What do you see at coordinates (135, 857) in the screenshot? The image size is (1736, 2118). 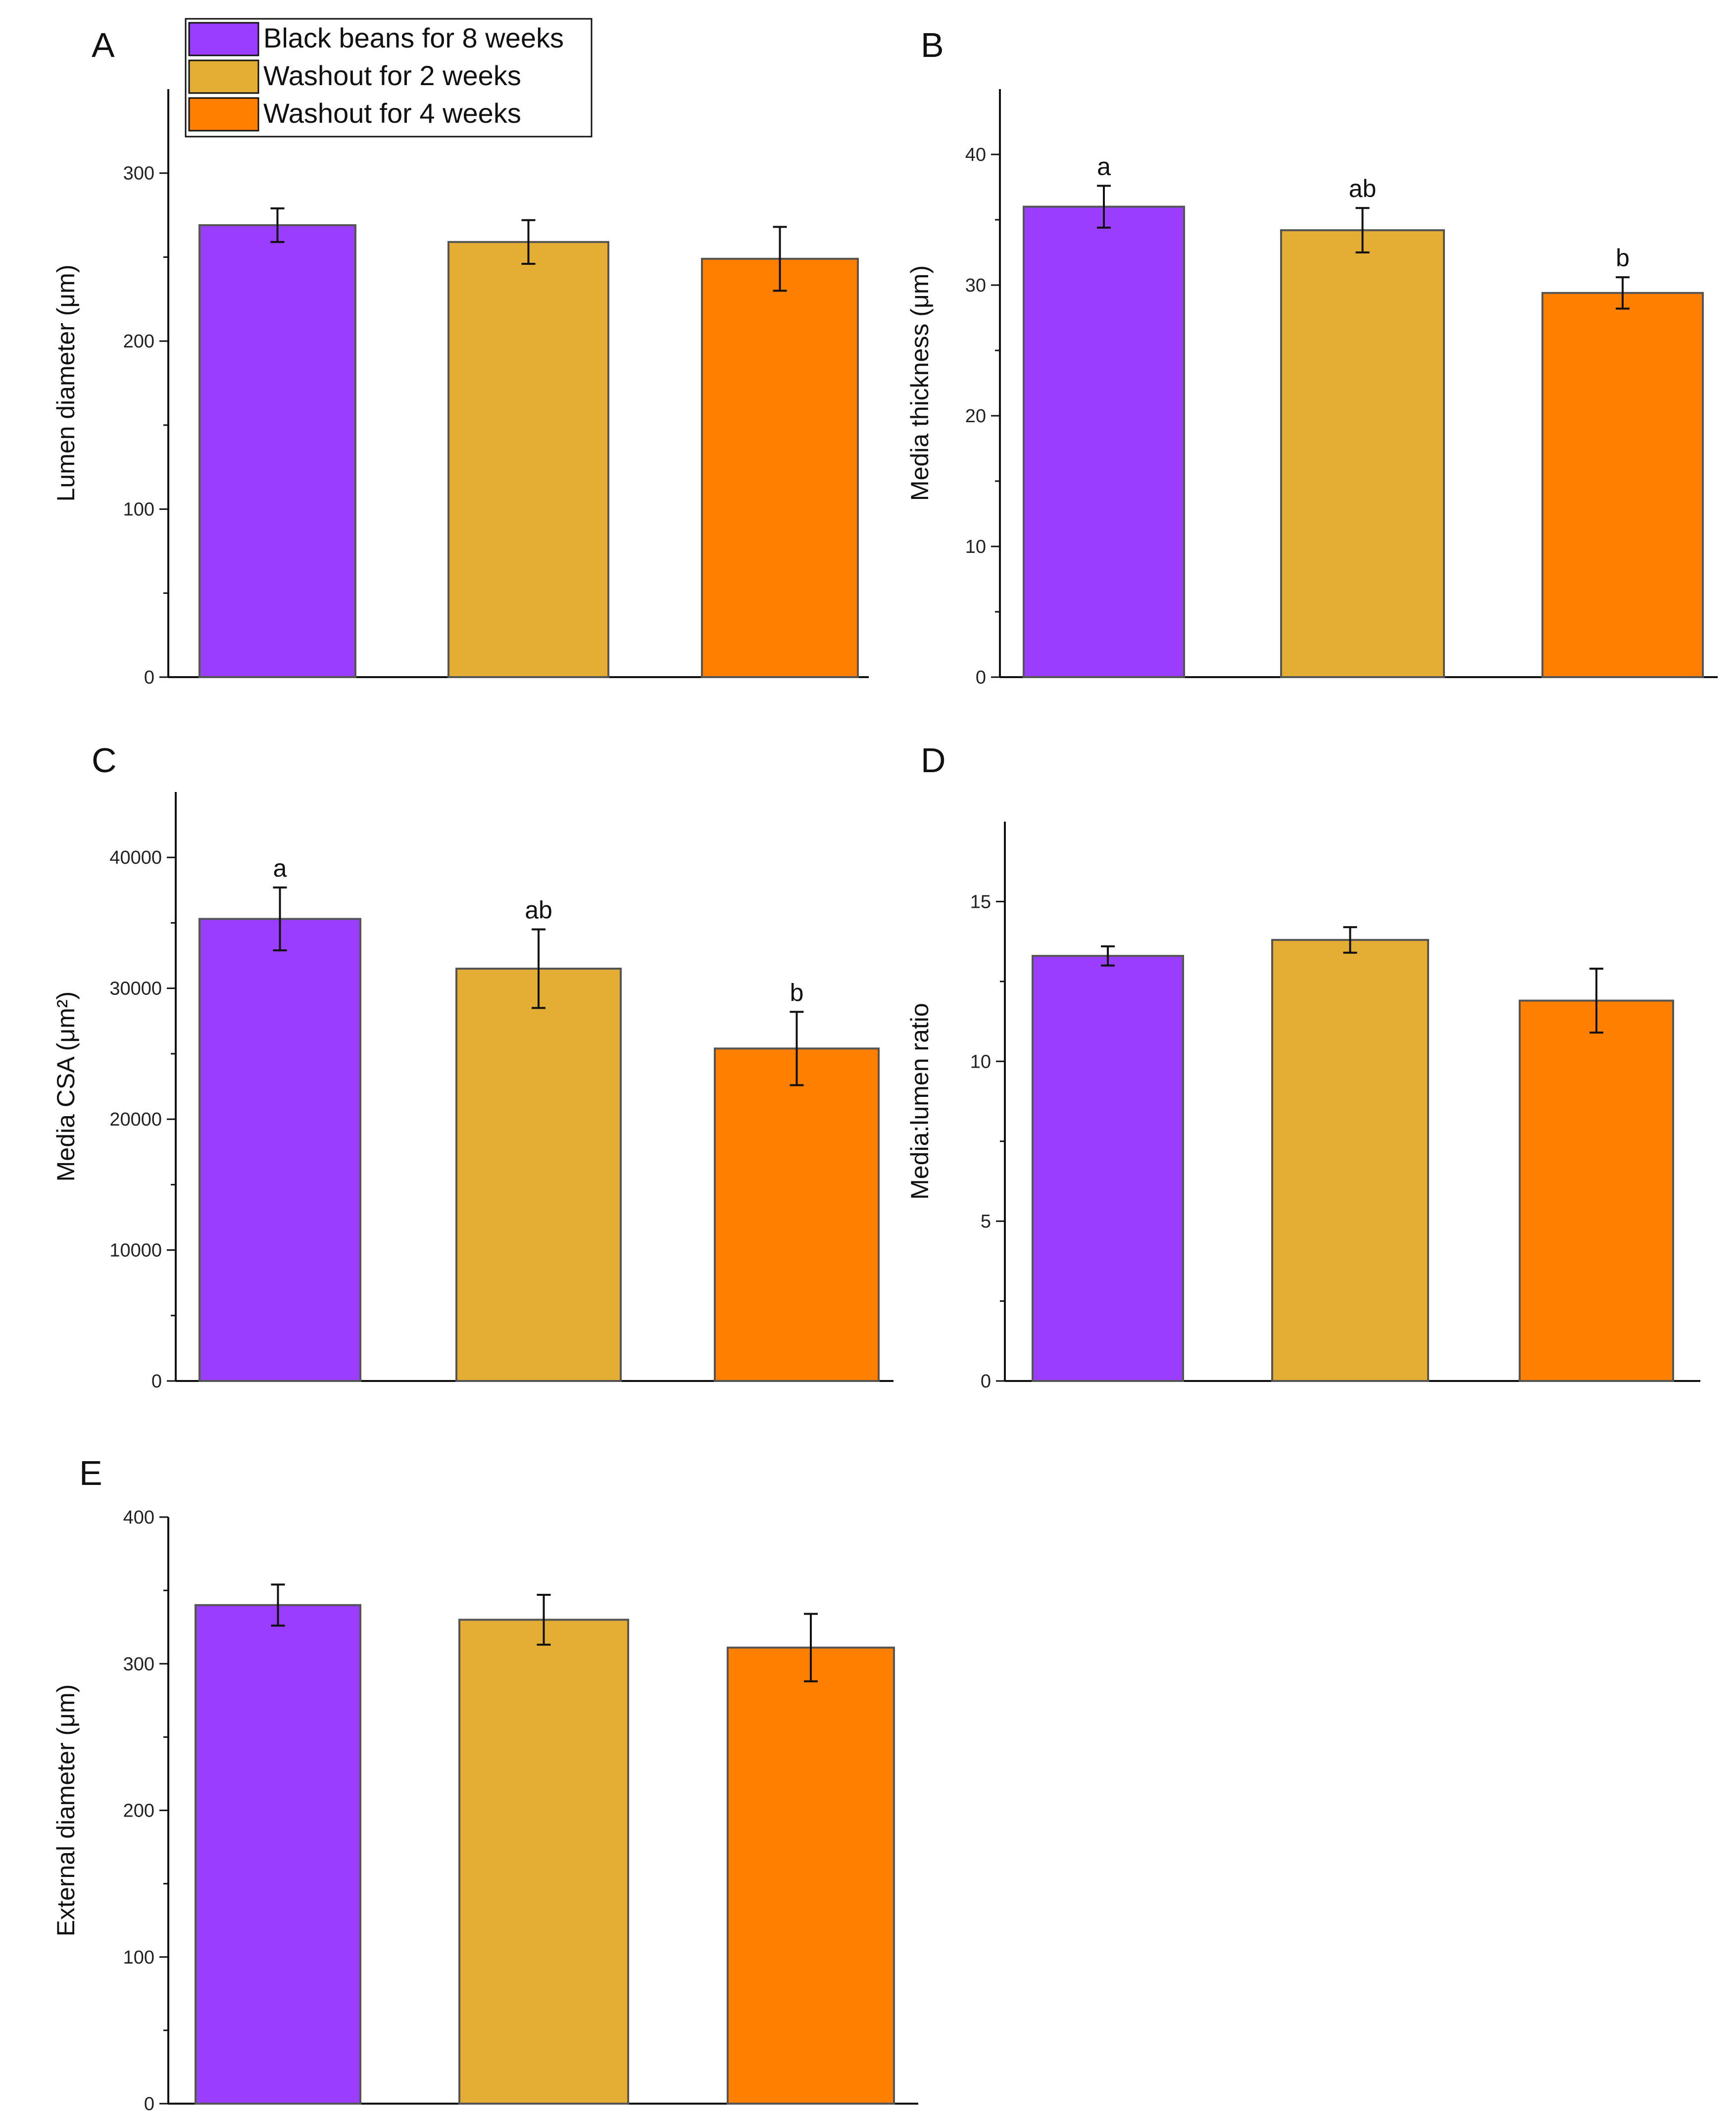 I see `y-tick-label: 40000` at bounding box center [135, 857].